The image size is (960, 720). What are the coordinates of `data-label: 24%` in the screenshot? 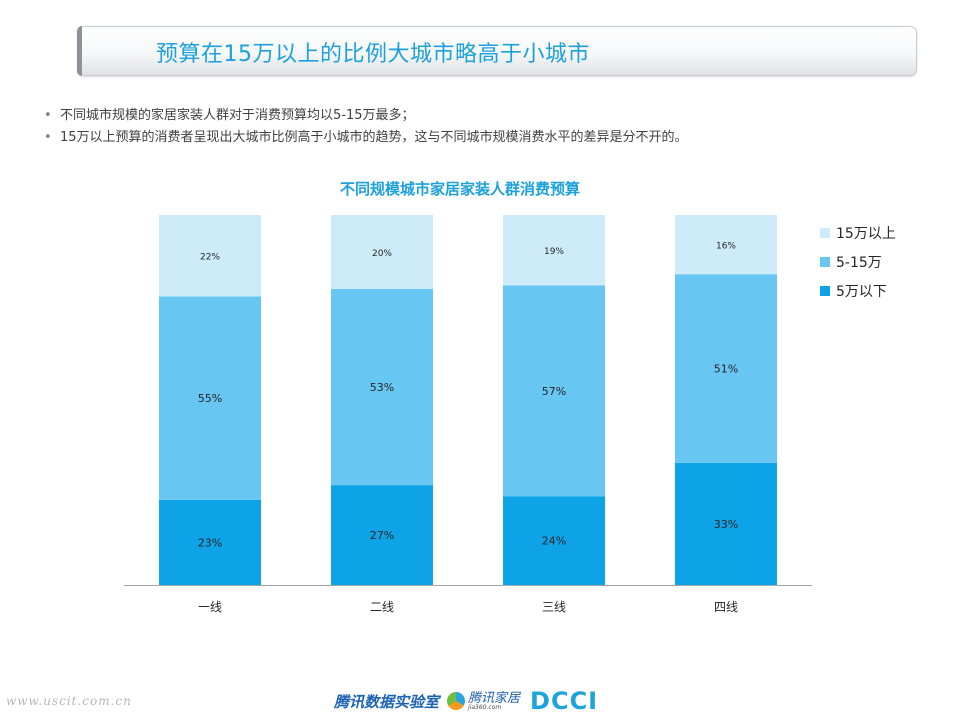 It's located at (554, 541).